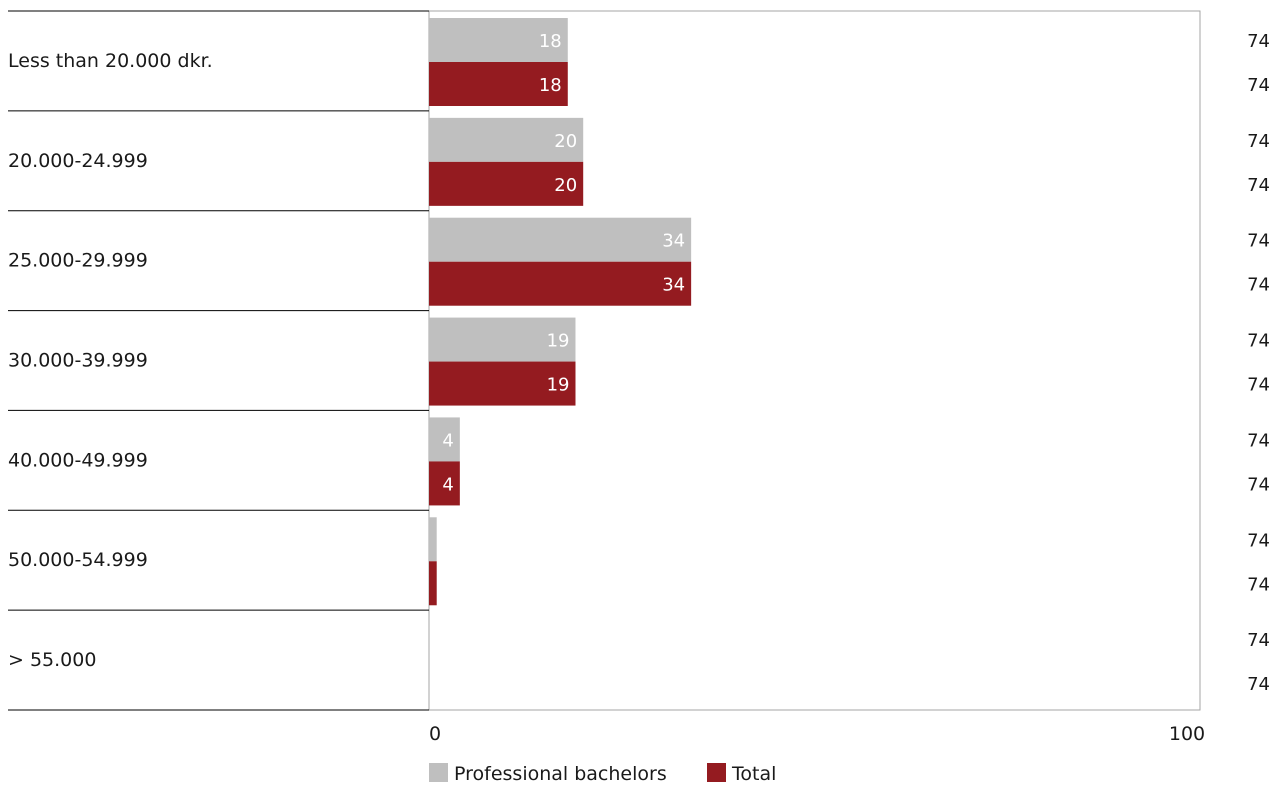 Image resolution: width=1276 pixels, height=785 pixels. Describe the element at coordinates (110, 61) in the screenshot. I see `category-label: Less than 20.000 dkr.` at that location.